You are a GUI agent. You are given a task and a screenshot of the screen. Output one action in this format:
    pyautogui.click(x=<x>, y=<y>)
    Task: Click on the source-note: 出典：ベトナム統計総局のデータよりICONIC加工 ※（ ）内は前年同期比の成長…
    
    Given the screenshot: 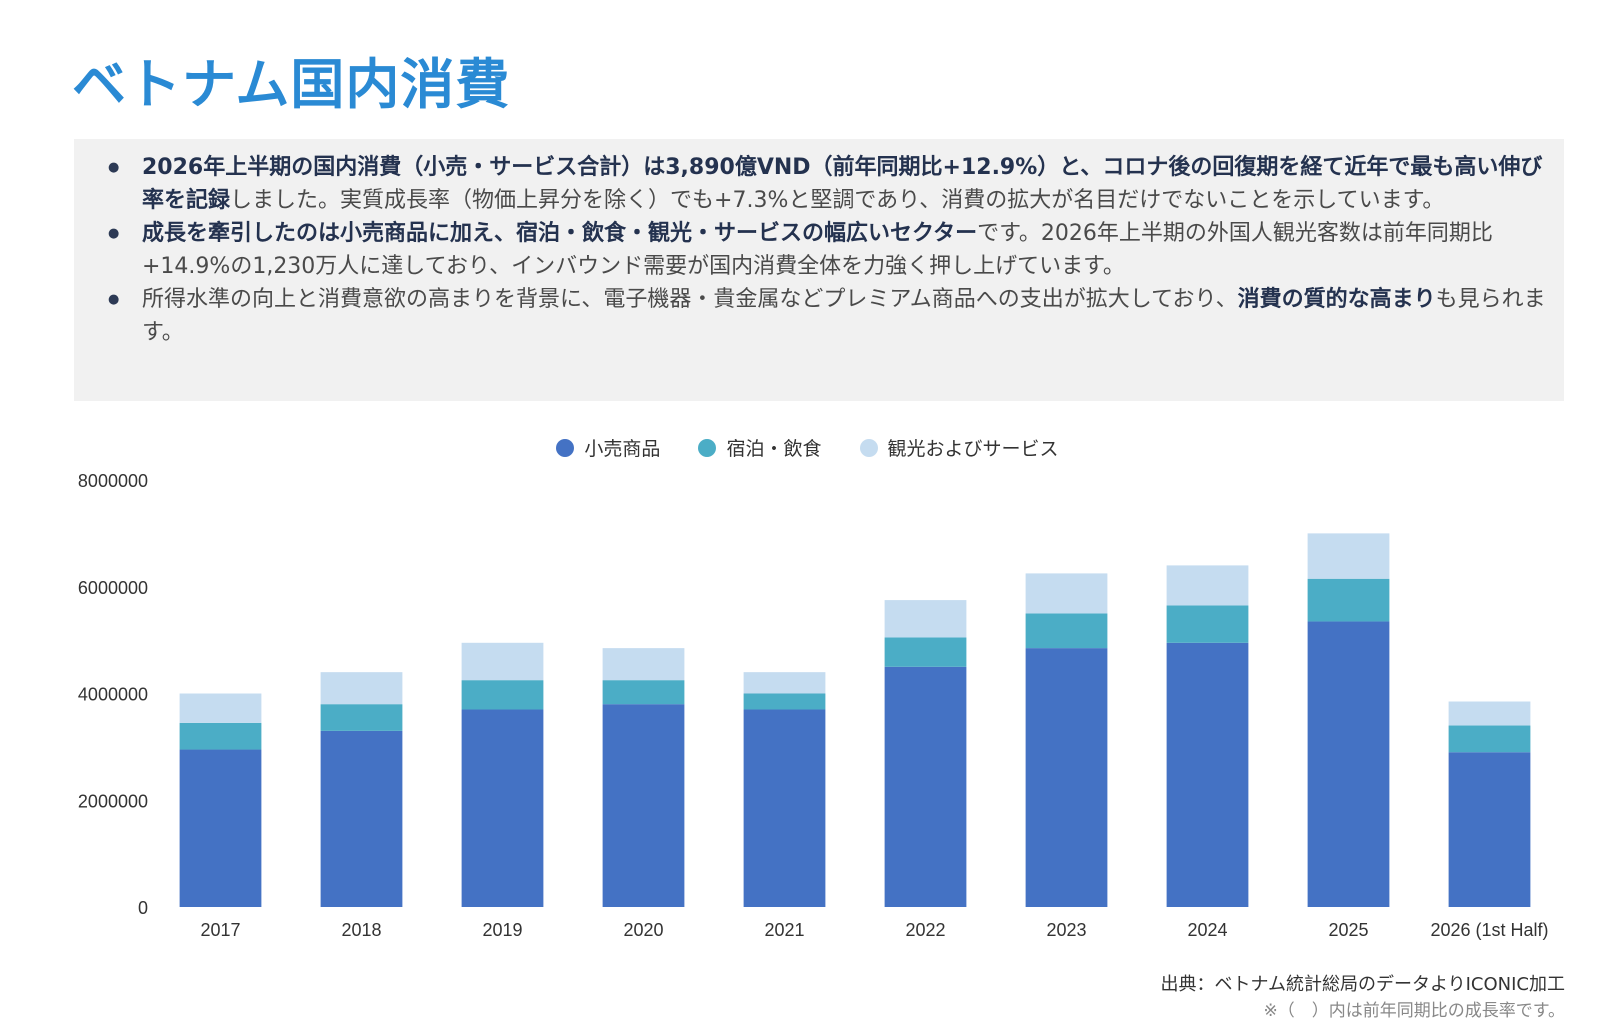 What is the action you would take?
    pyautogui.click(x=1363, y=998)
    